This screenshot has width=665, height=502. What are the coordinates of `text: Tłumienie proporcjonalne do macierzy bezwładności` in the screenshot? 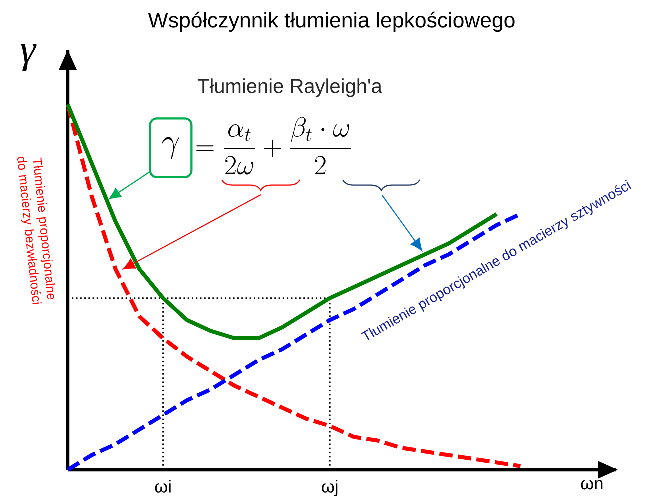 It's located at (36, 230).